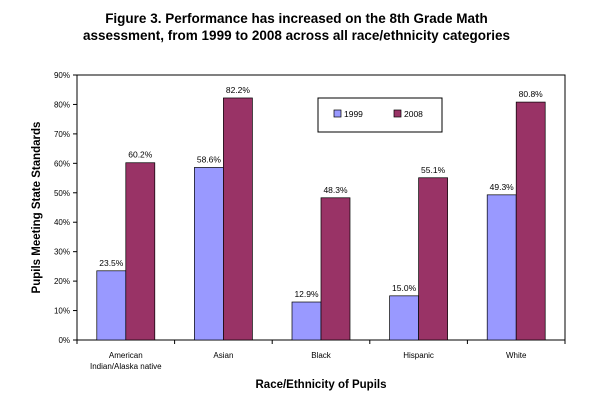 The height and width of the screenshot is (407, 593). What do you see at coordinates (62, 193) in the screenshot?
I see `y-tick-label: 50%` at bounding box center [62, 193].